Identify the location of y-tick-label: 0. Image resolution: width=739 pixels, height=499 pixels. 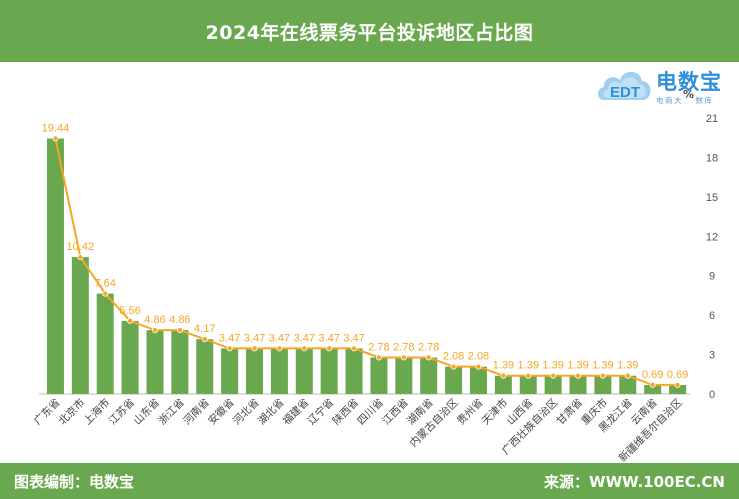
(712, 395).